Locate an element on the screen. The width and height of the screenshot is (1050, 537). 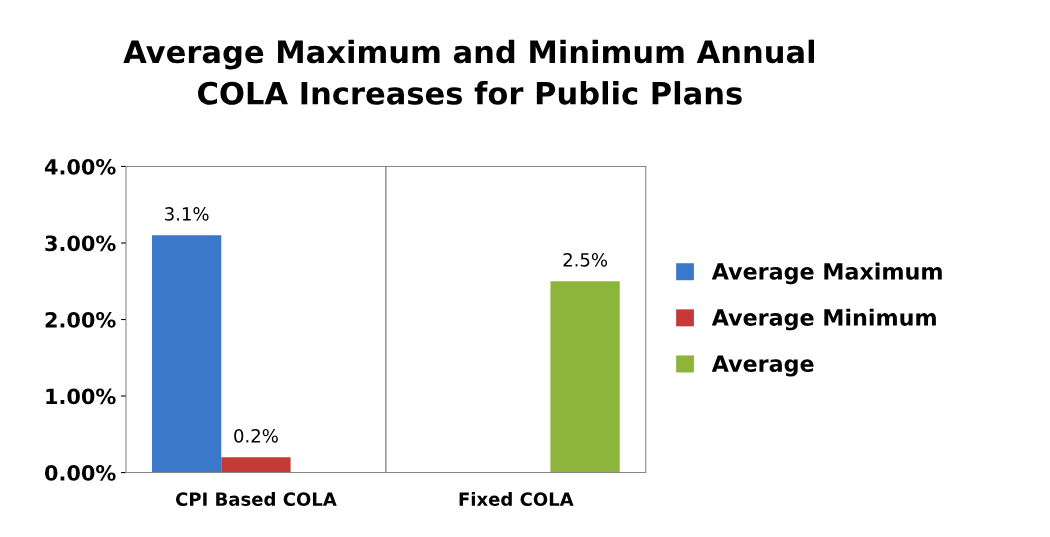
y-tick-label: 1.00% is located at coordinates (81, 396).